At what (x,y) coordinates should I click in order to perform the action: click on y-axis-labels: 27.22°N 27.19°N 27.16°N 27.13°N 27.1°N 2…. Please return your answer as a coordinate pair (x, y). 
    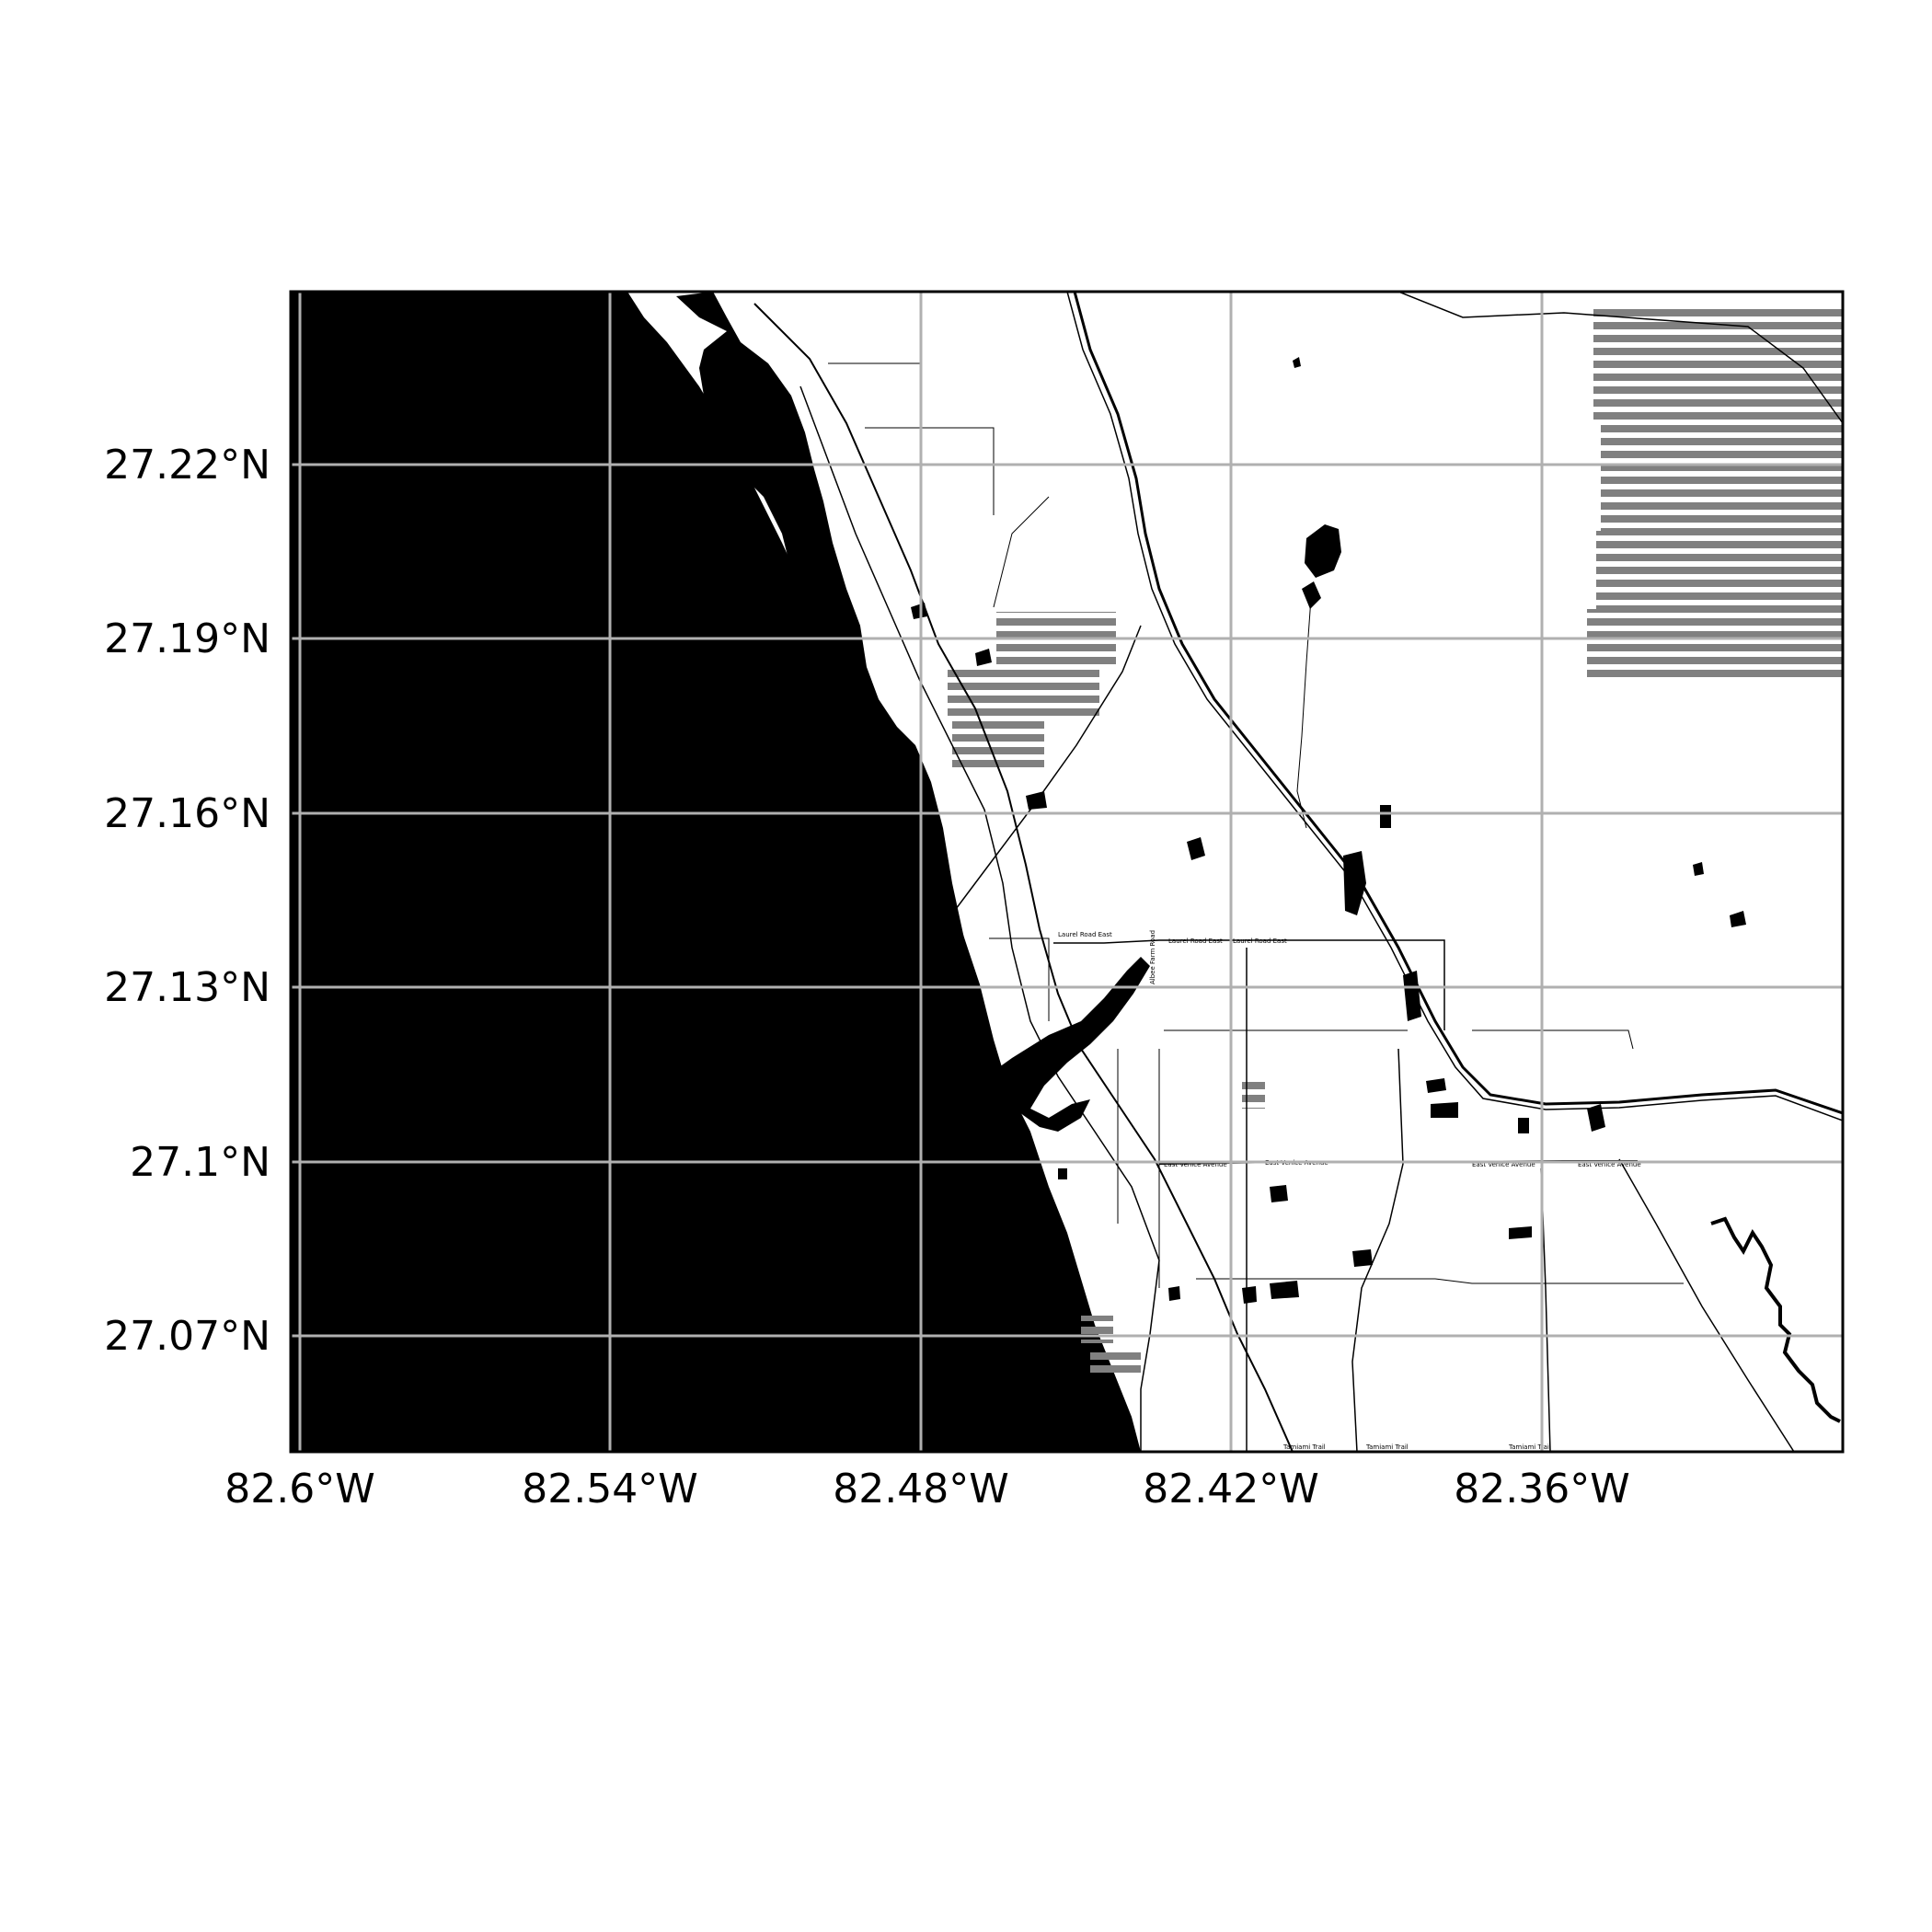
    Looking at the image, I should click on (187, 901).